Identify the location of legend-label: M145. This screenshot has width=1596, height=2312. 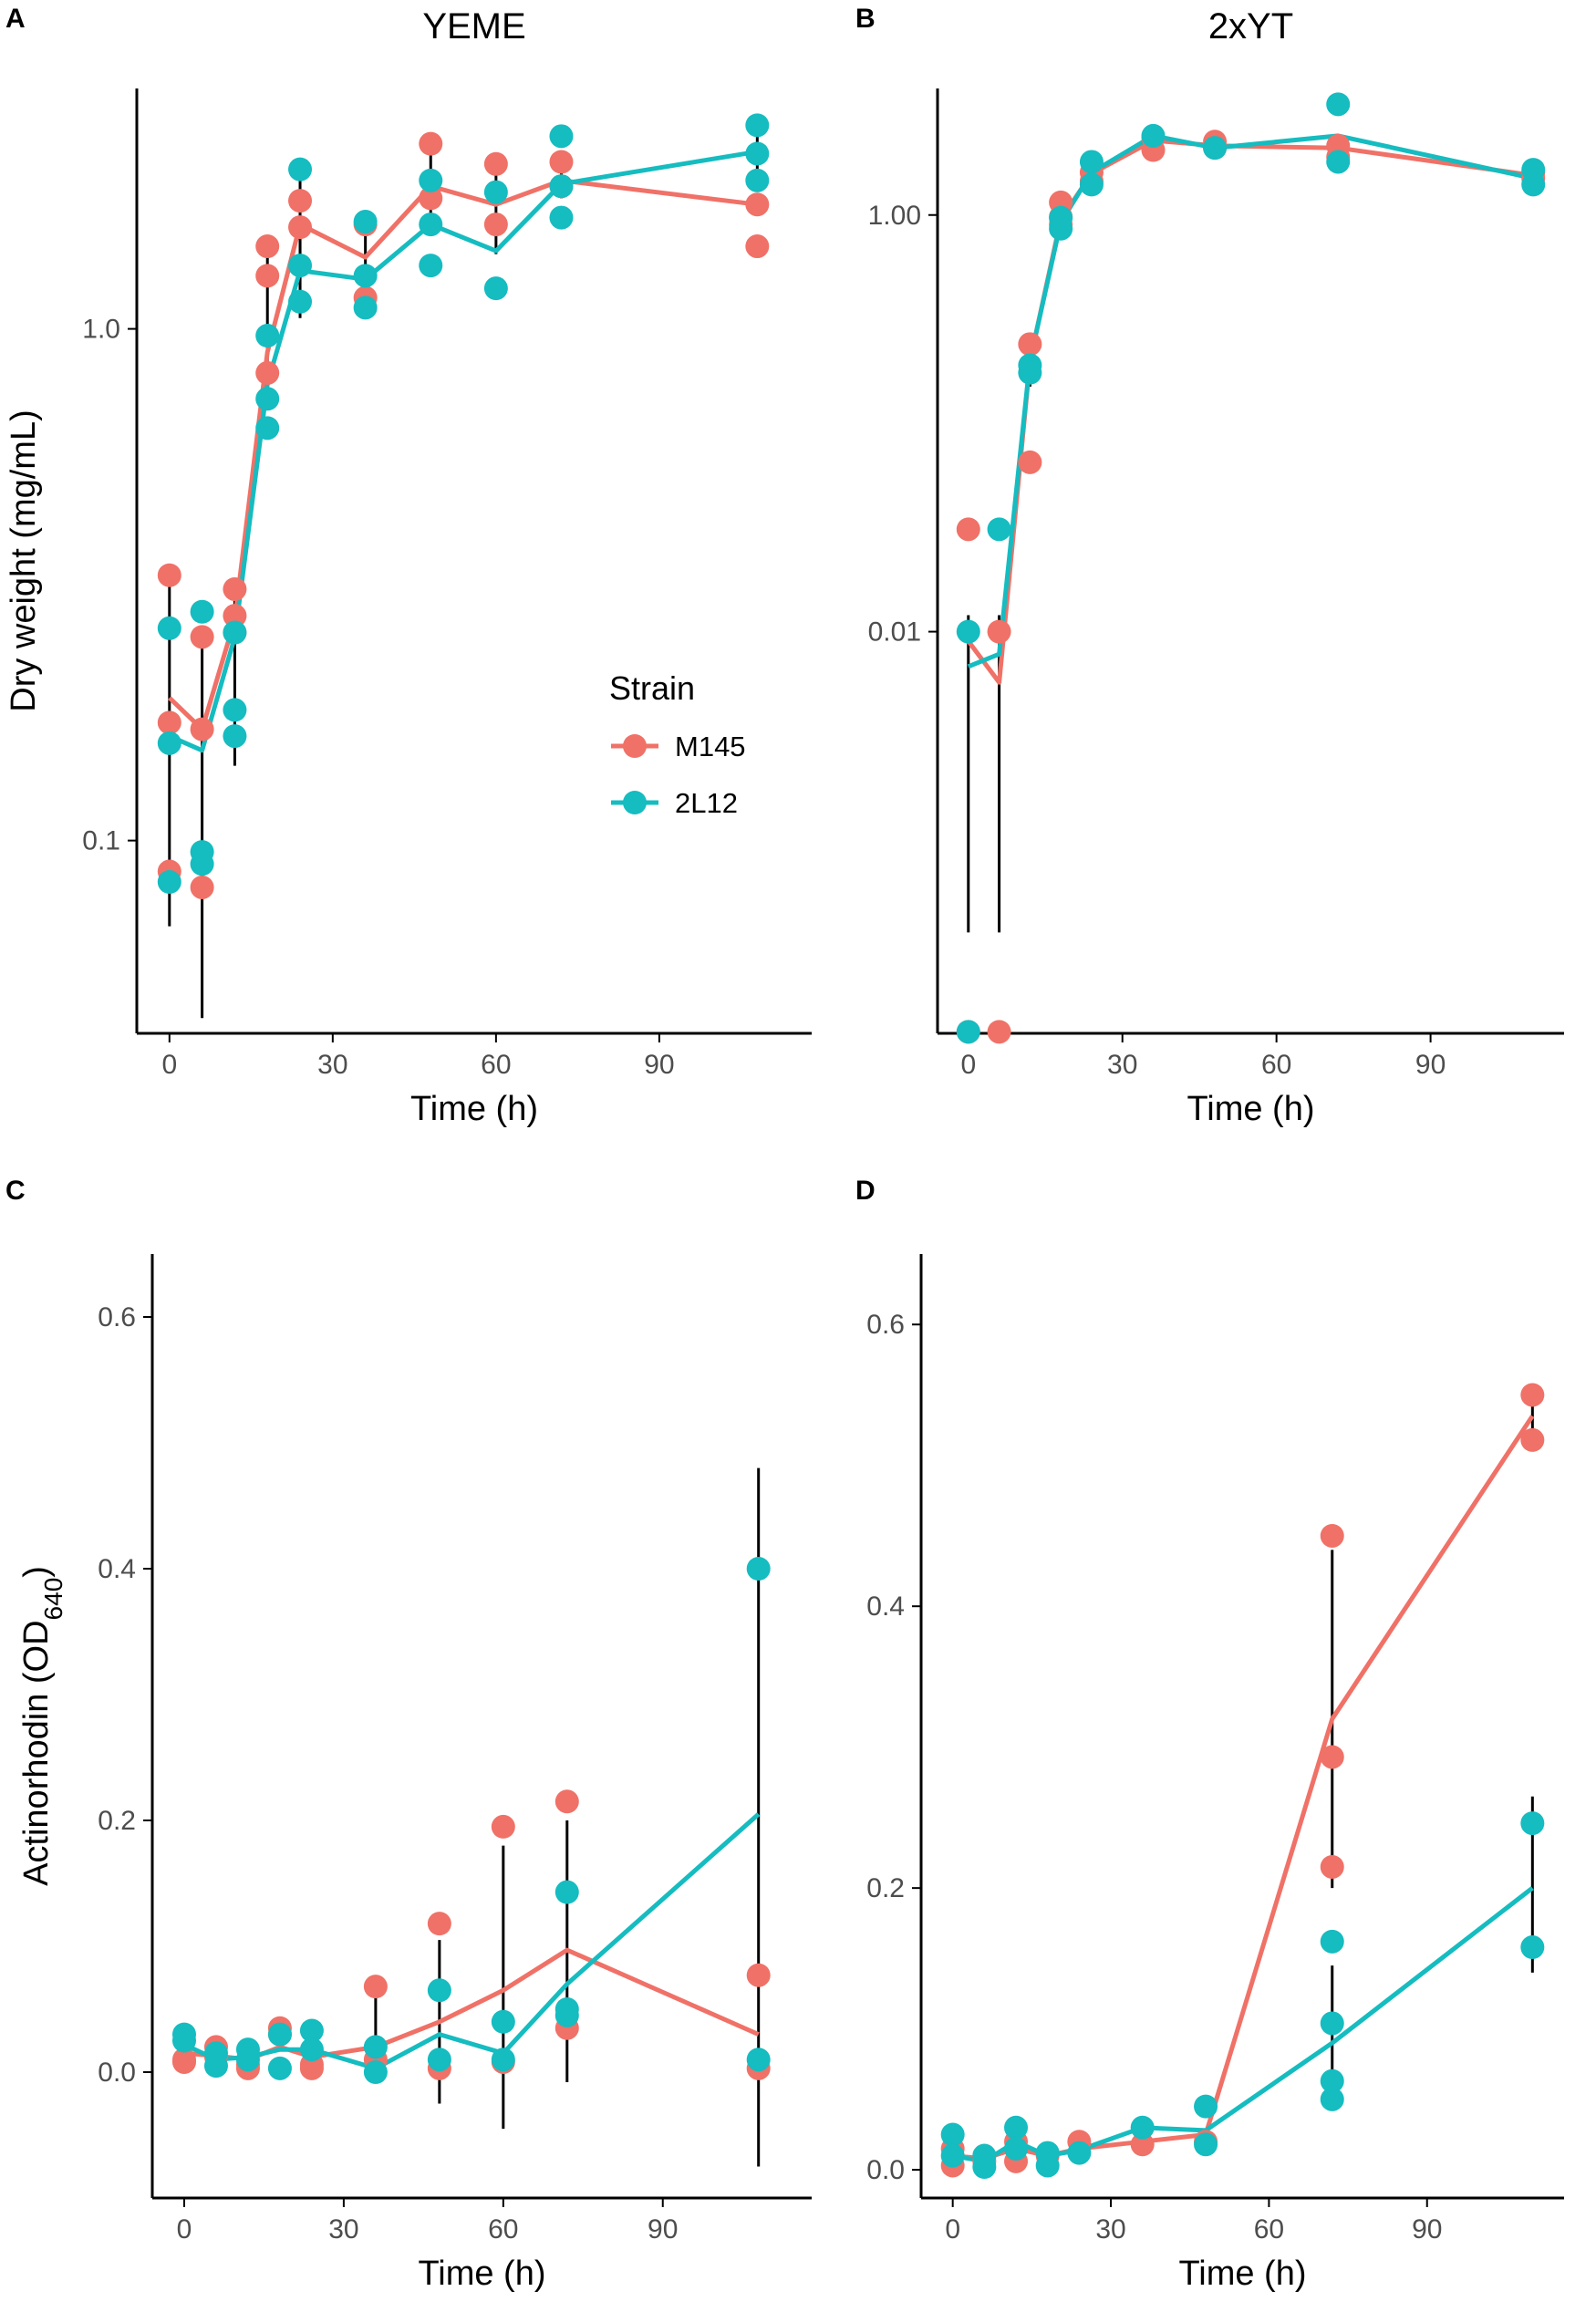
(711, 747).